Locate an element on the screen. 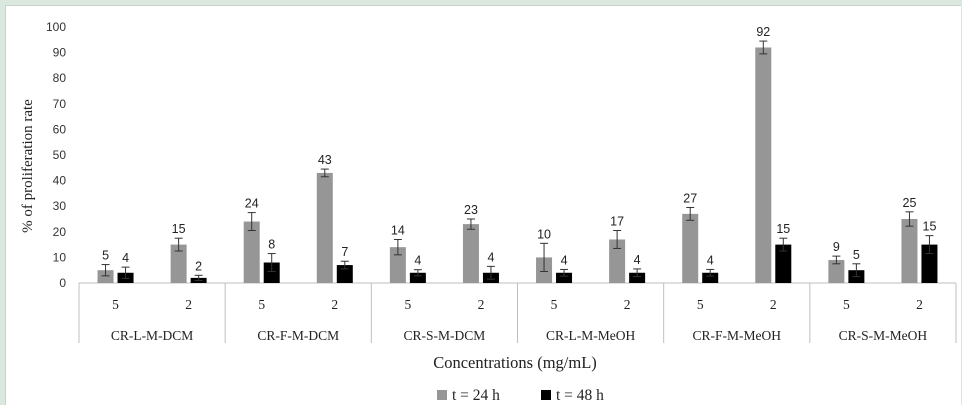 The image size is (962, 405). group-label: CR-L-M-MeOH is located at coordinates (590, 335).